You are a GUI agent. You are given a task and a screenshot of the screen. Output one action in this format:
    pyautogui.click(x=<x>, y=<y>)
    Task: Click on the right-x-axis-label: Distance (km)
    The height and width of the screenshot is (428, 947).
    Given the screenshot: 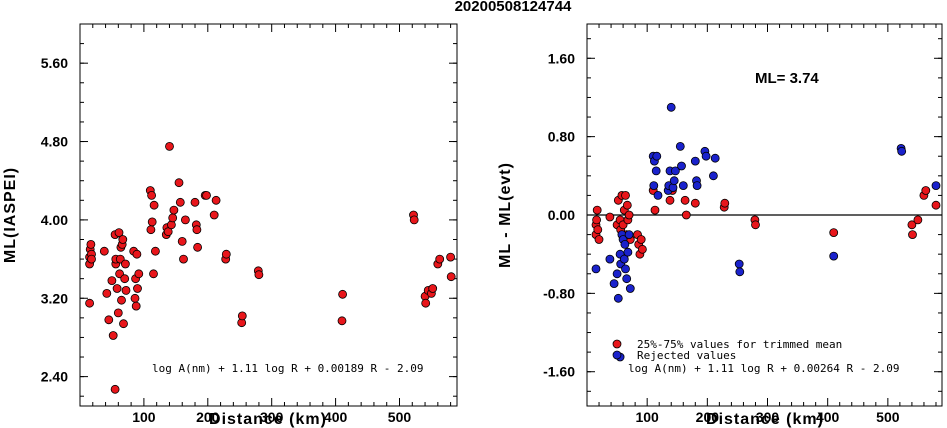 What is the action you would take?
    pyautogui.click(x=765, y=419)
    